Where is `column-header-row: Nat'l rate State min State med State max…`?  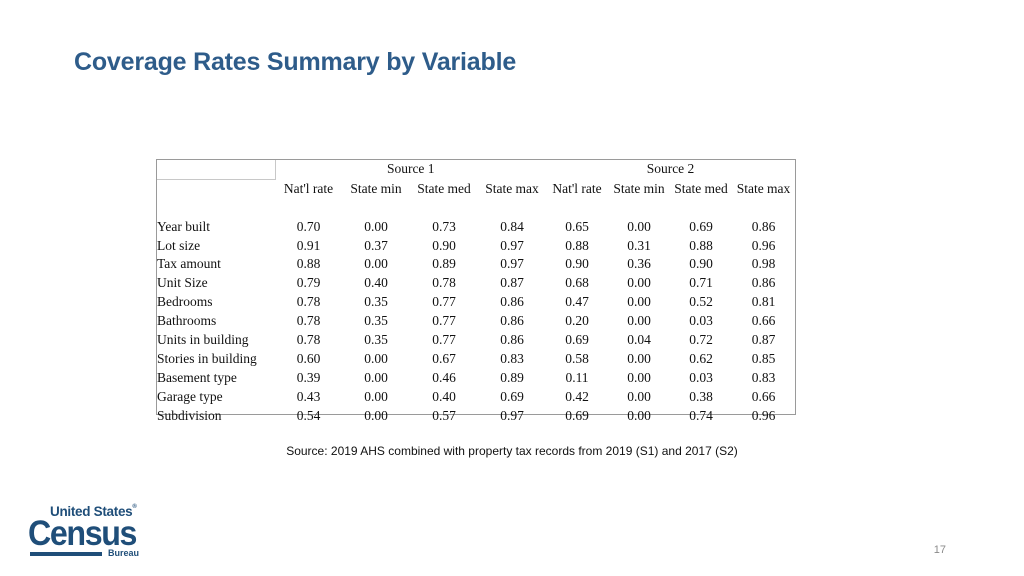 column-header-row: Nat'l rate State min State med State max… is located at coordinates (476, 188).